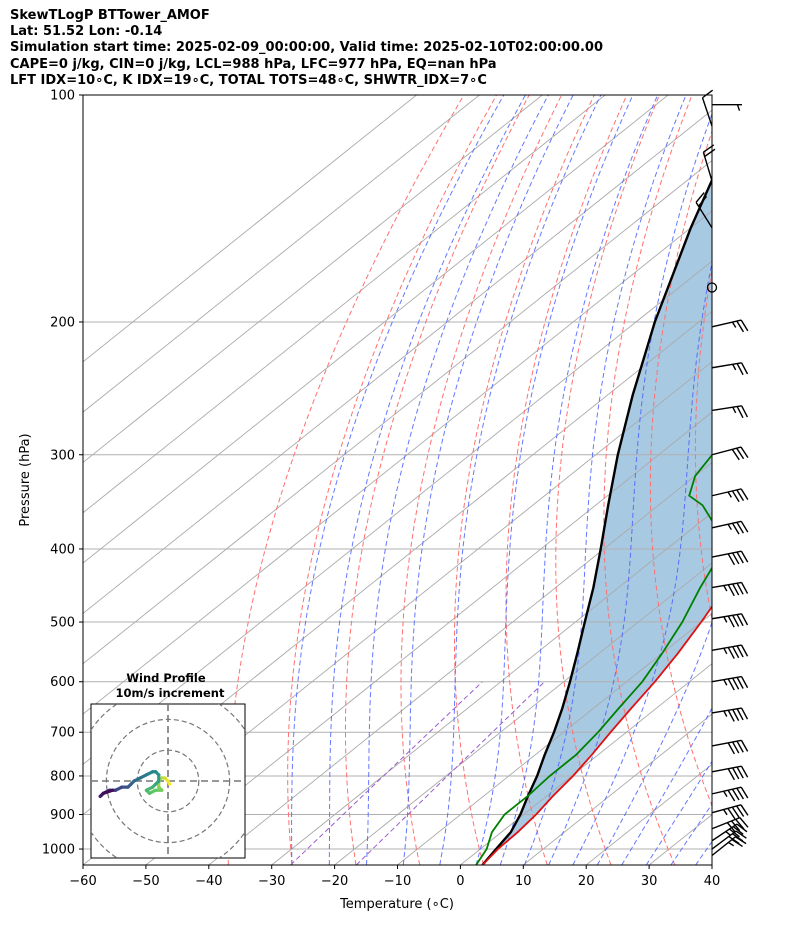 This screenshot has width=794, height=937. What do you see at coordinates (208, 881) in the screenshot?
I see `xtick-label--40: −40` at bounding box center [208, 881].